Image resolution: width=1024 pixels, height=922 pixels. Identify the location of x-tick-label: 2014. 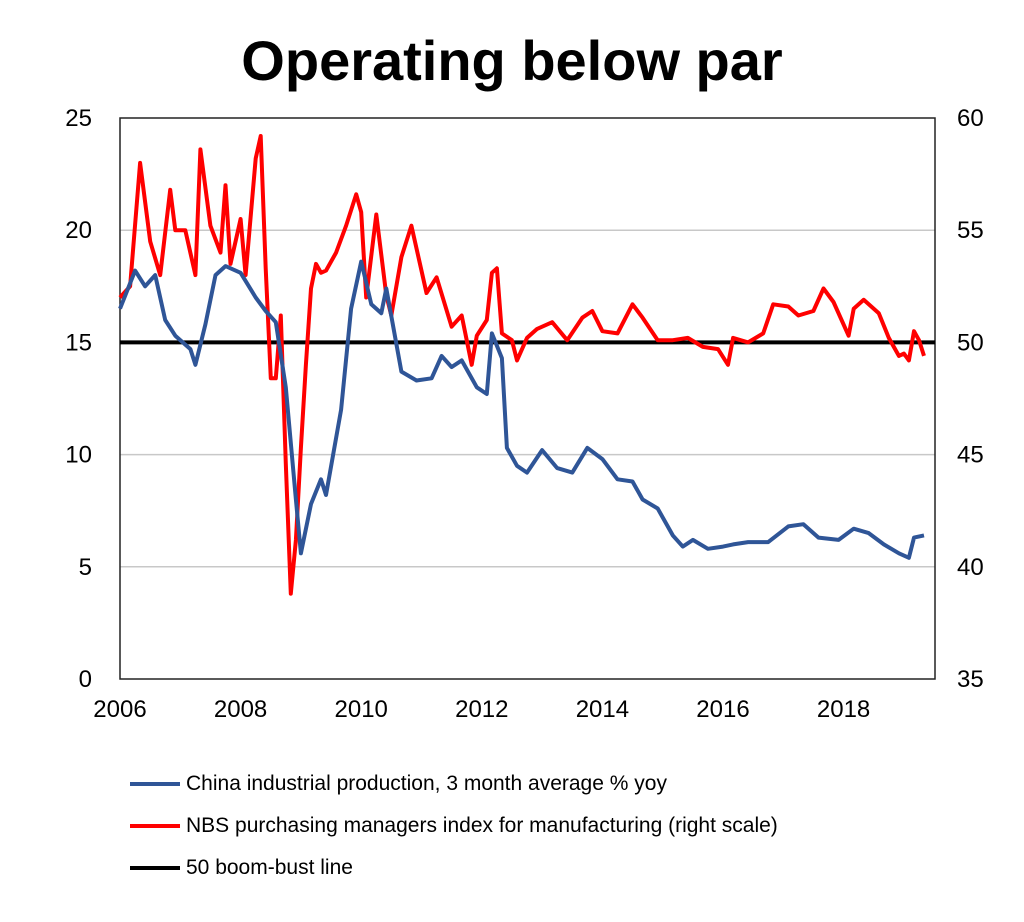
(602, 709).